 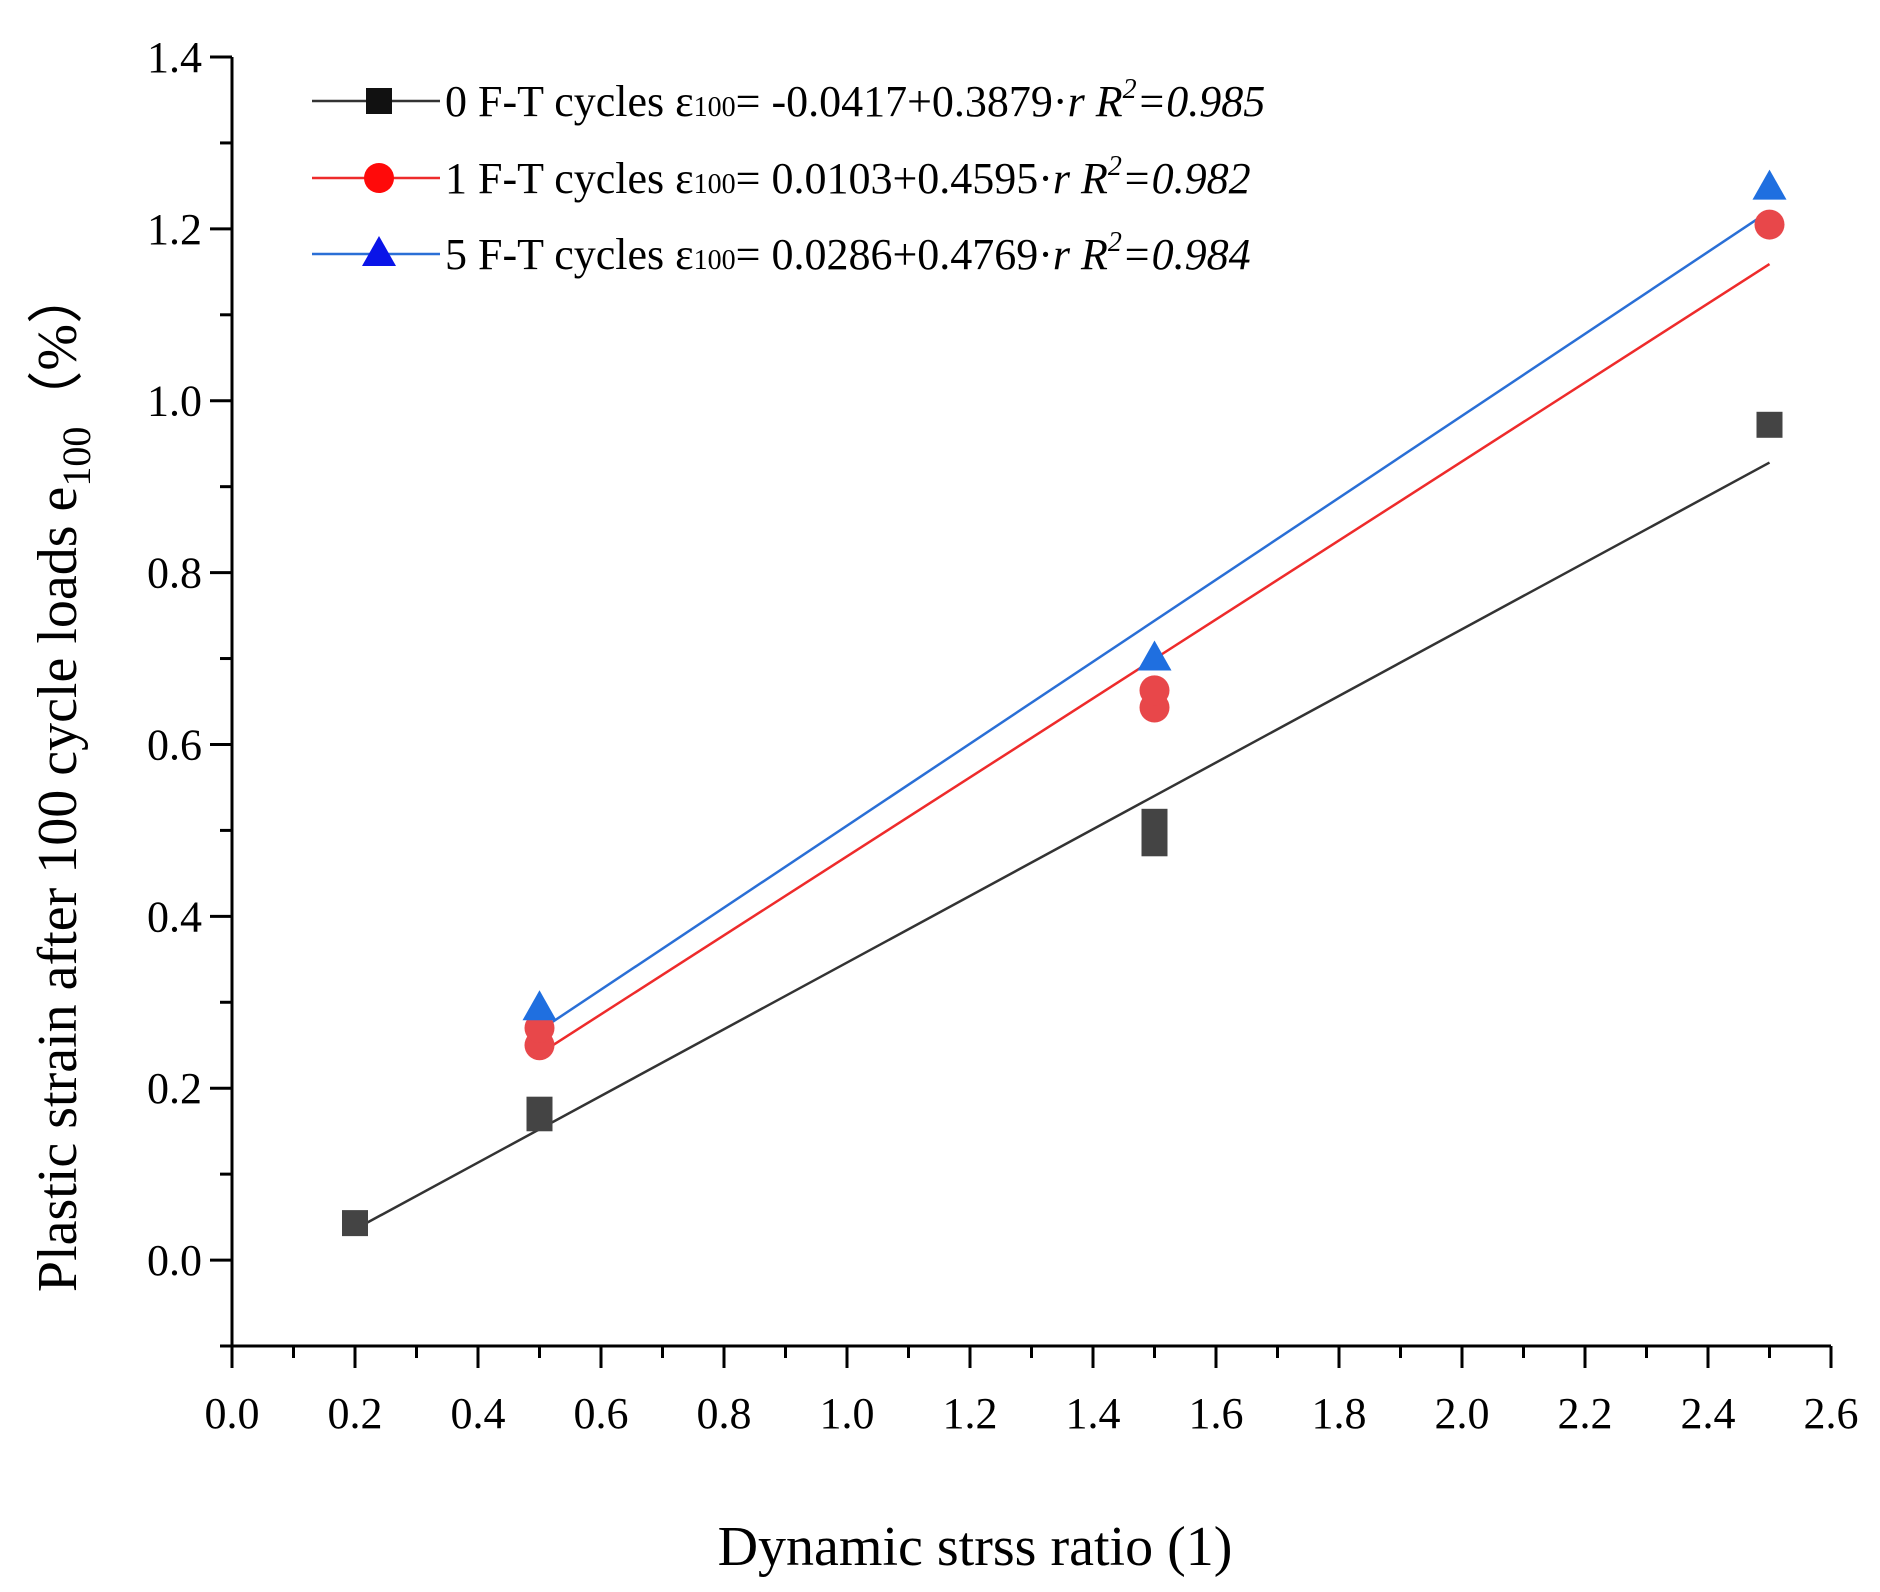 What do you see at coordinates (894, 254) in the screenshot?
I see `legend-equation: = 0.0286+0.4769·` at bounding box center [894, 254].